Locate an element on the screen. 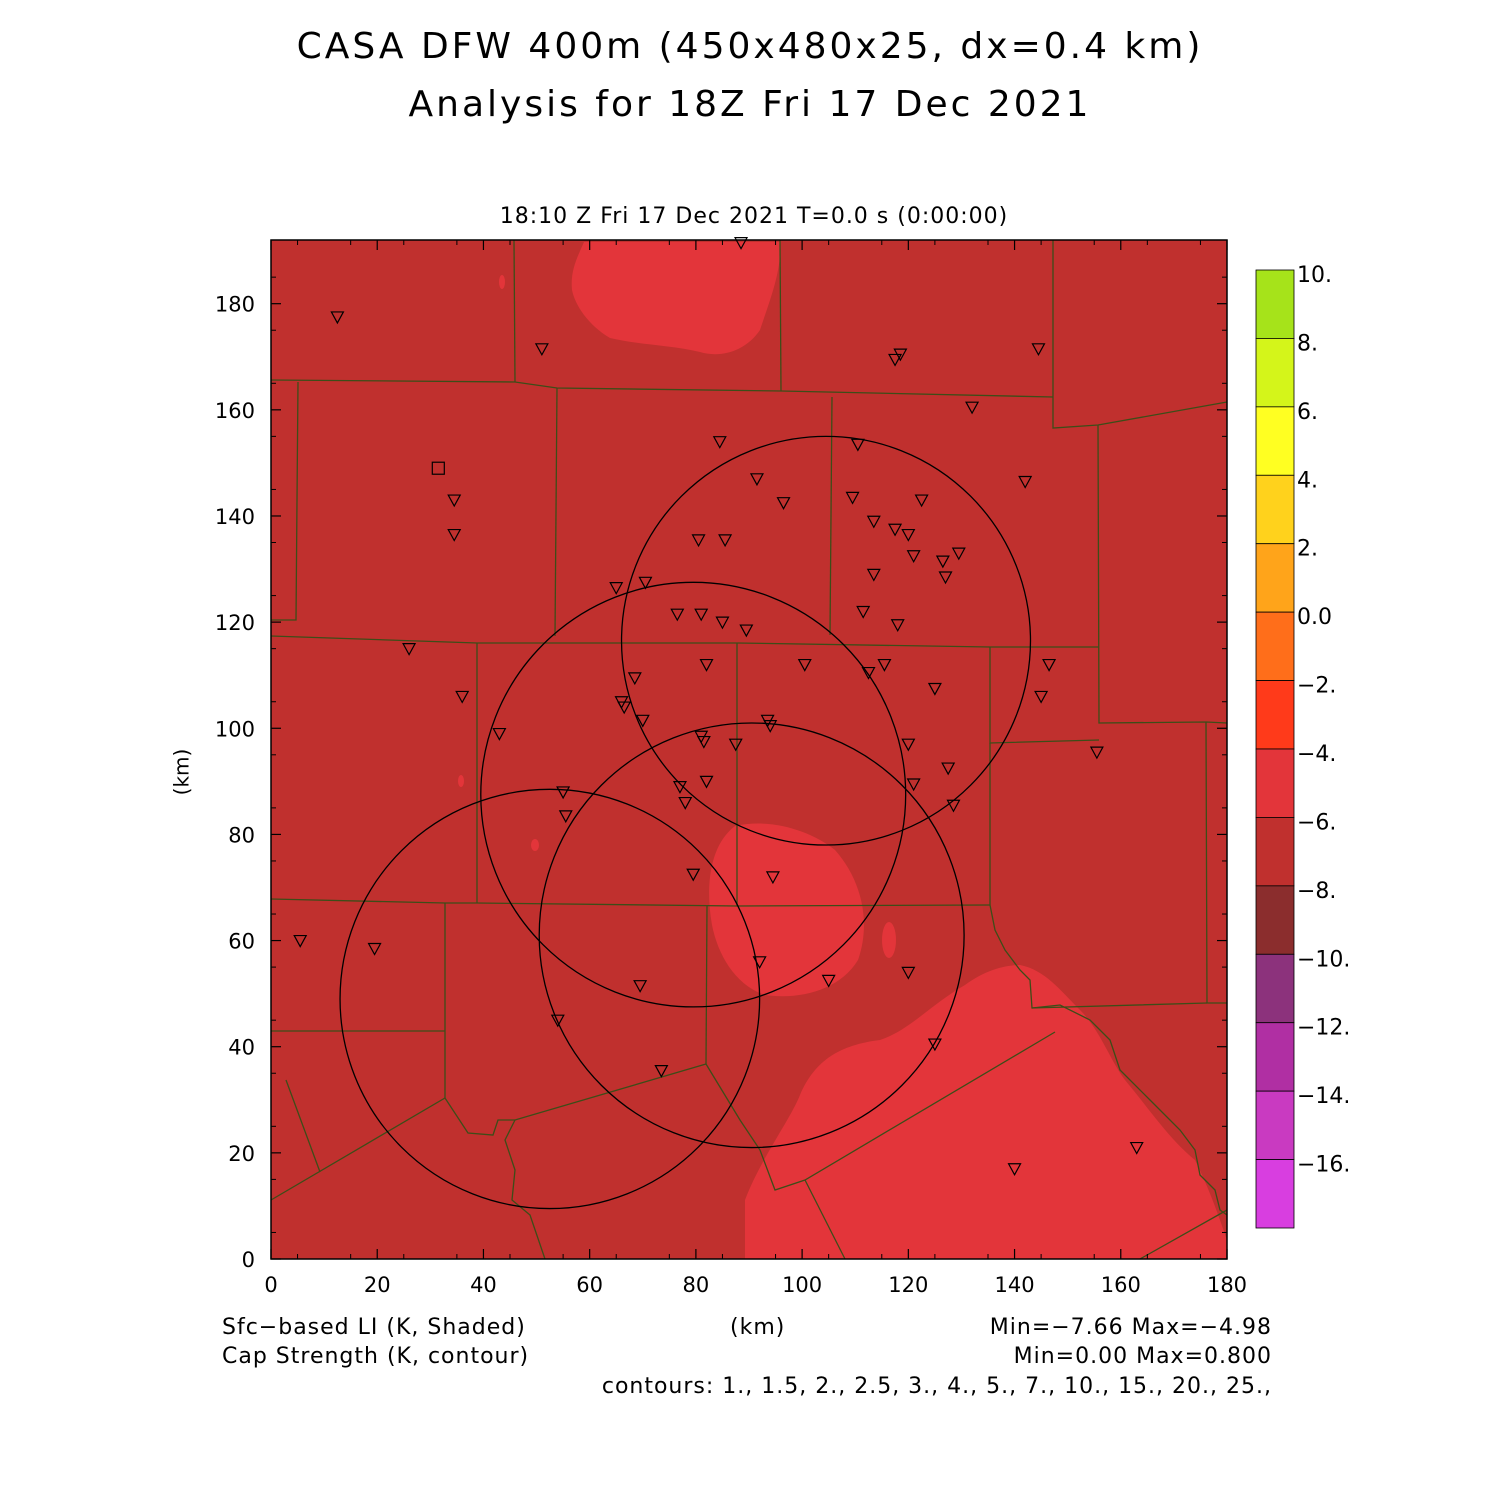 Image resolution: width=1500 pixels, height=1500 pixels. map-title-line1: CASA DFW 400m (450x480x25, dx=0.4 km) is located at coordinates (750, 46).